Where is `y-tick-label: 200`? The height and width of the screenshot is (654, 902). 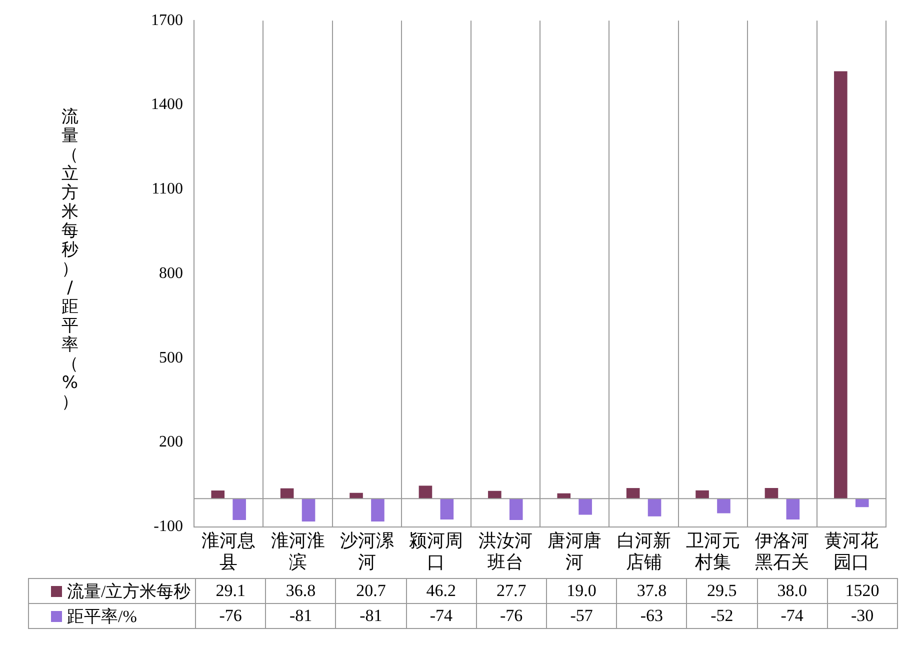
y-tick-label: 200 is located at coordinates (171, 442).